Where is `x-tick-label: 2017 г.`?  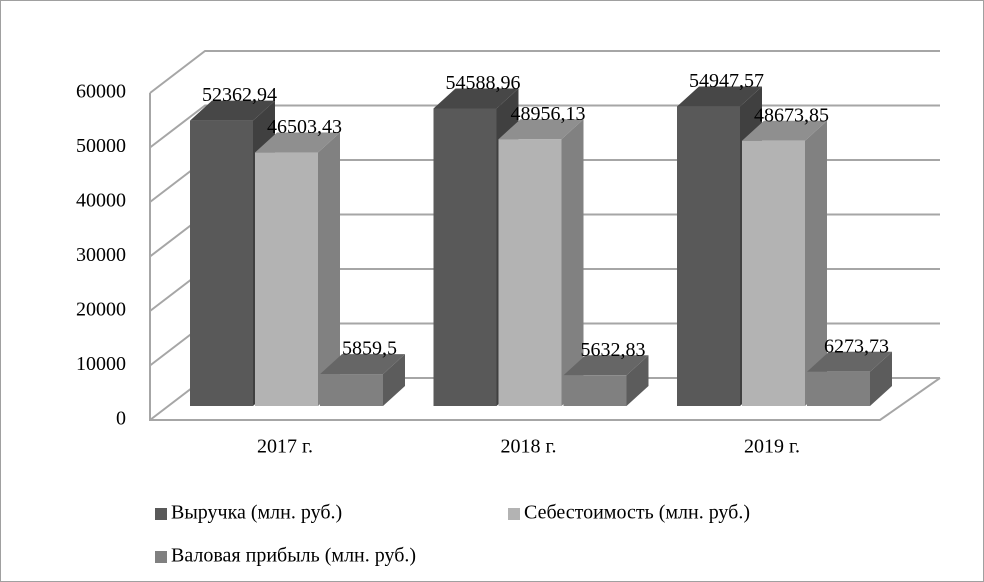 x-tick-label: 2017 г. is located at coordinates (285, 447).